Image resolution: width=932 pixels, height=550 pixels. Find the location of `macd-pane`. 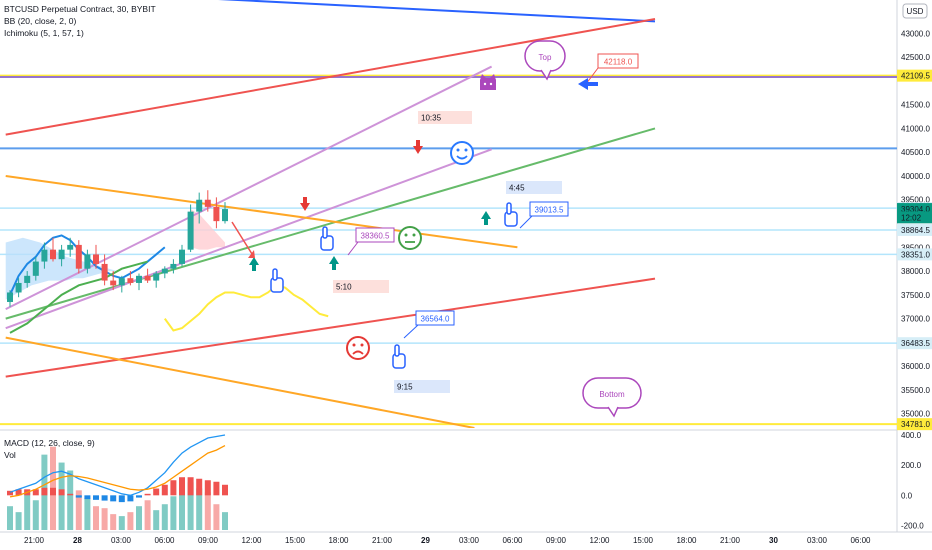

macd-pane is located at coordinates (117, 482).